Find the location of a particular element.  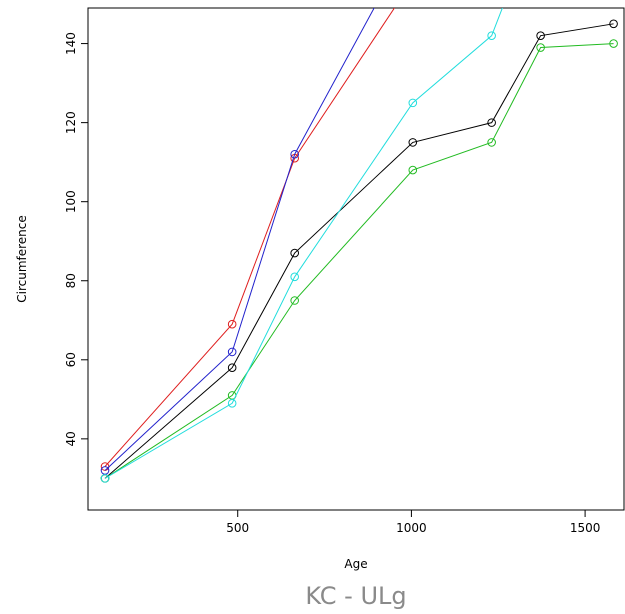

y-tick-label: 40 is located at coordinates (71, 438).